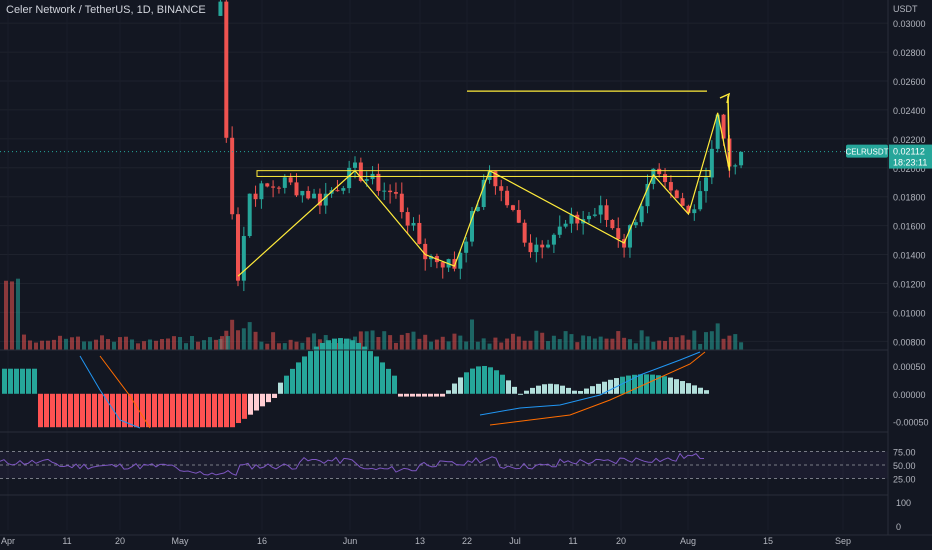  What do you see at coordinates (725, 98) in the screenshot?
I see `projection-arrow-head` at bounding box center [725, 98].